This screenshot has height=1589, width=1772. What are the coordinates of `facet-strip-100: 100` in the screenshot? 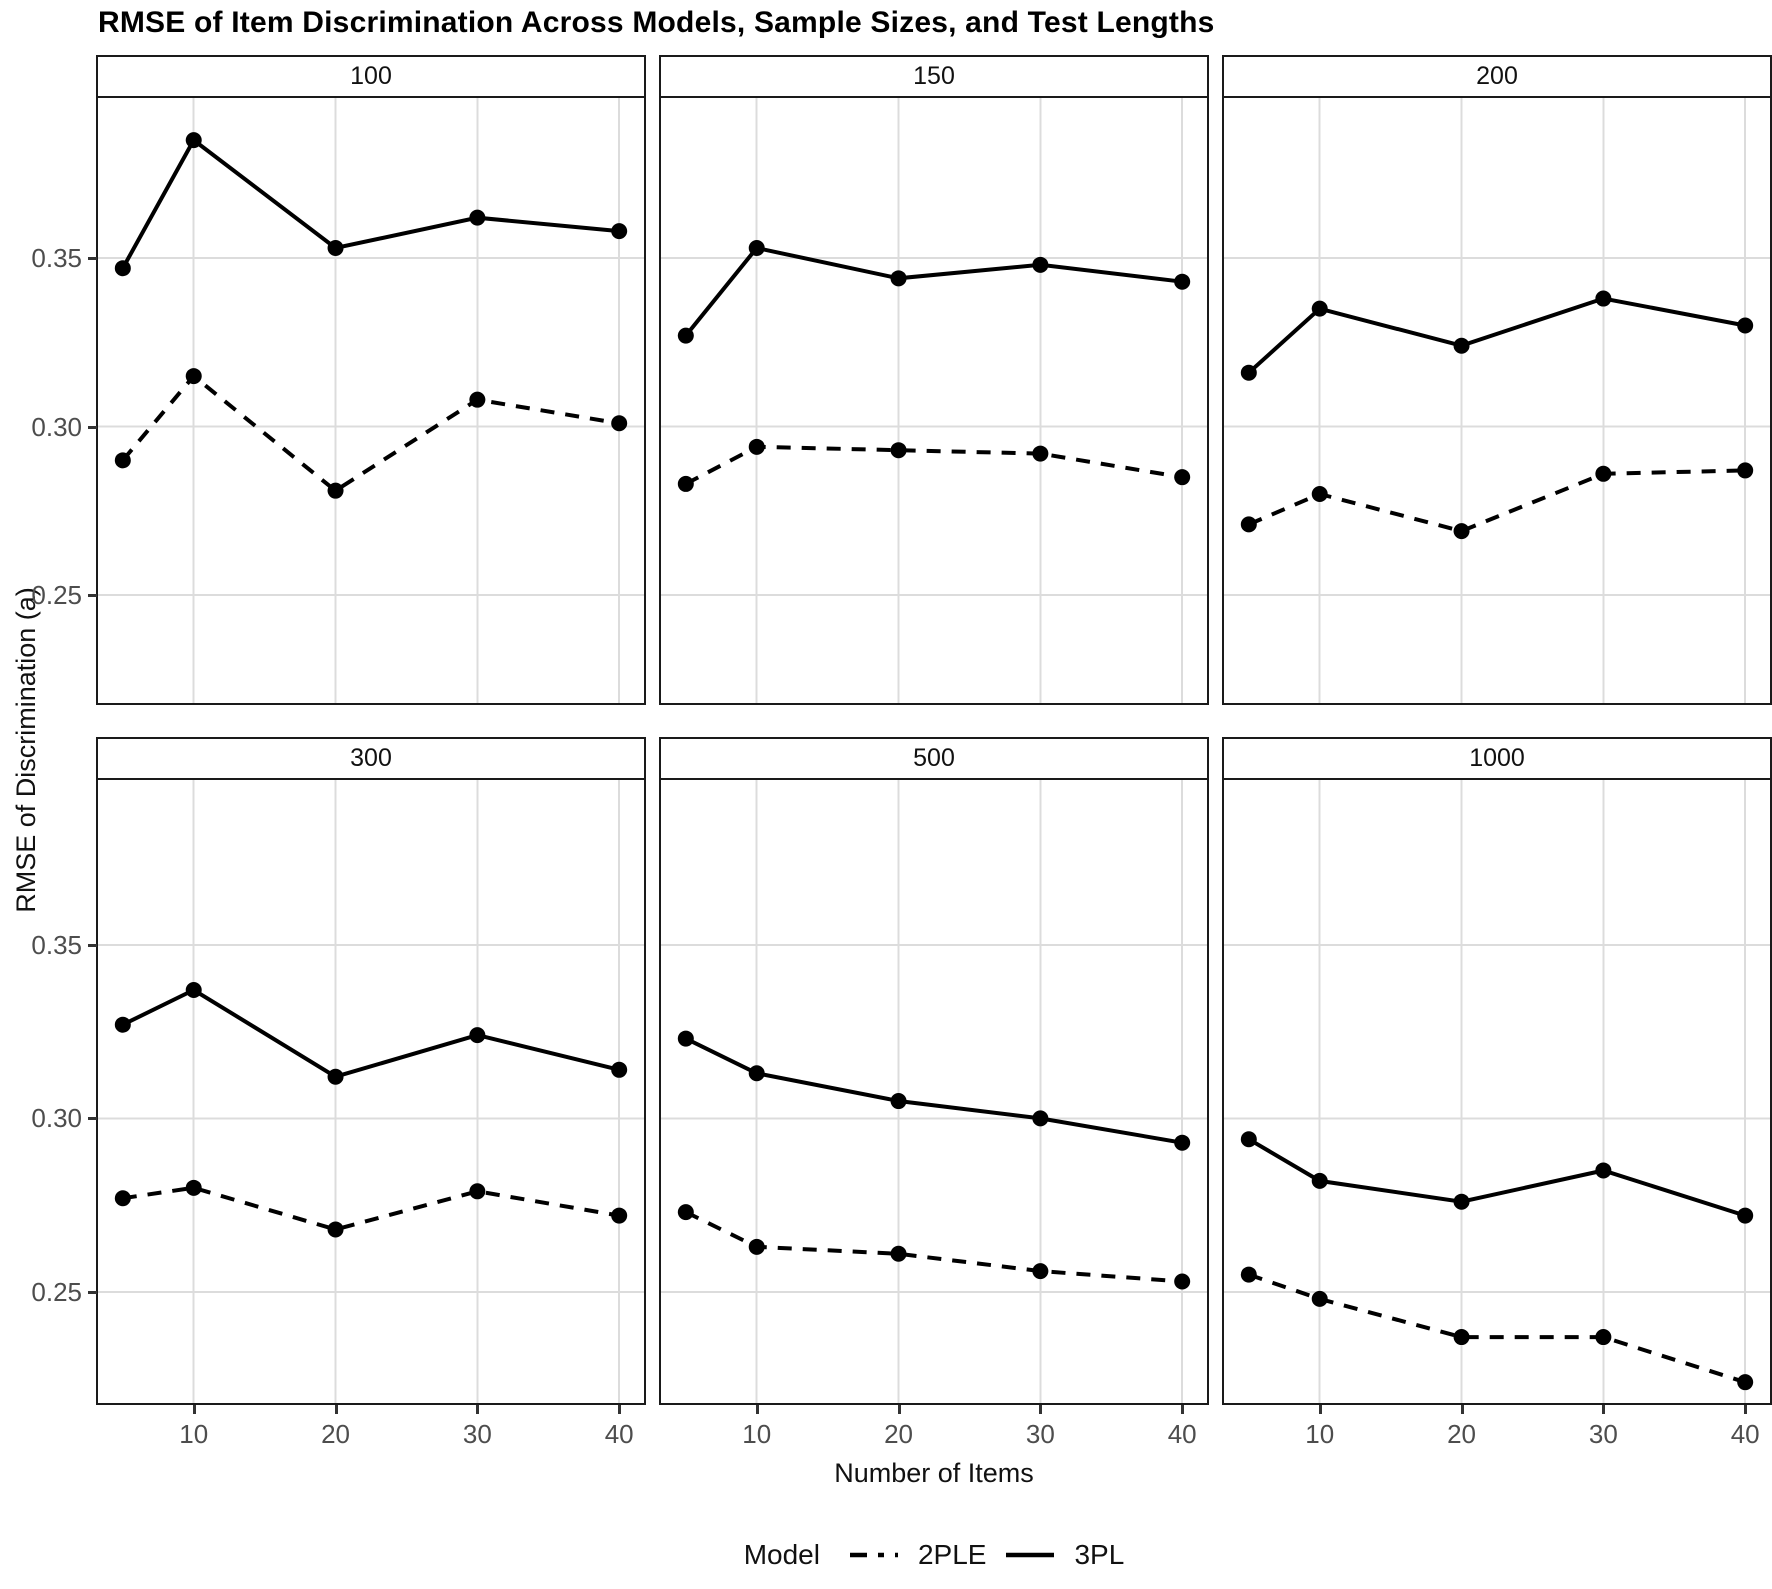 It's located at (371, 76).